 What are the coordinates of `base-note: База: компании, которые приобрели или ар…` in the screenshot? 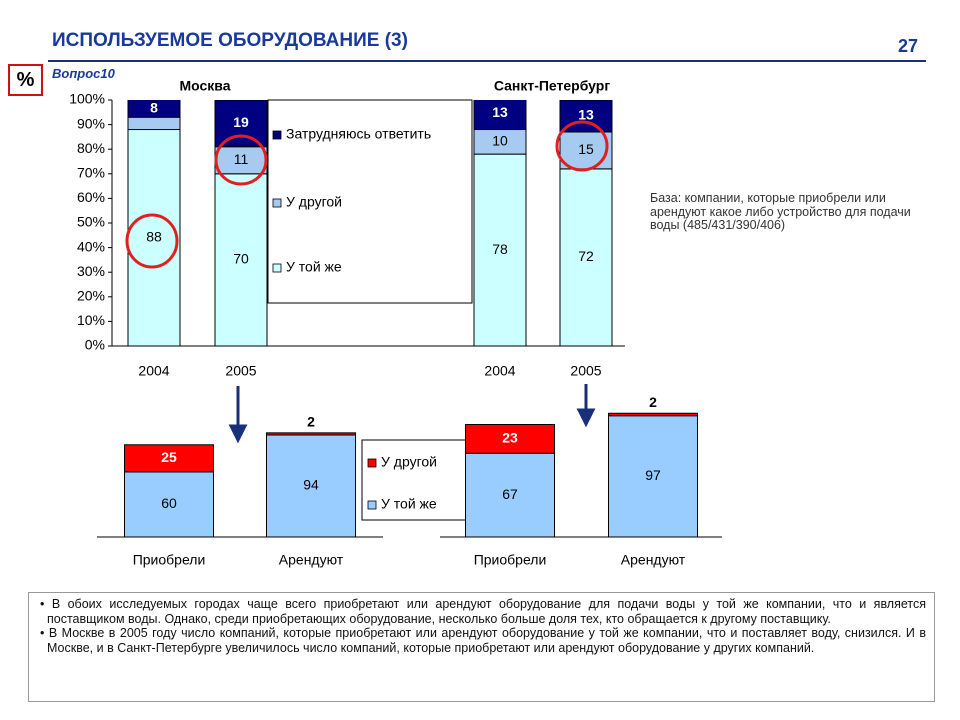 It's located at (780, 211).